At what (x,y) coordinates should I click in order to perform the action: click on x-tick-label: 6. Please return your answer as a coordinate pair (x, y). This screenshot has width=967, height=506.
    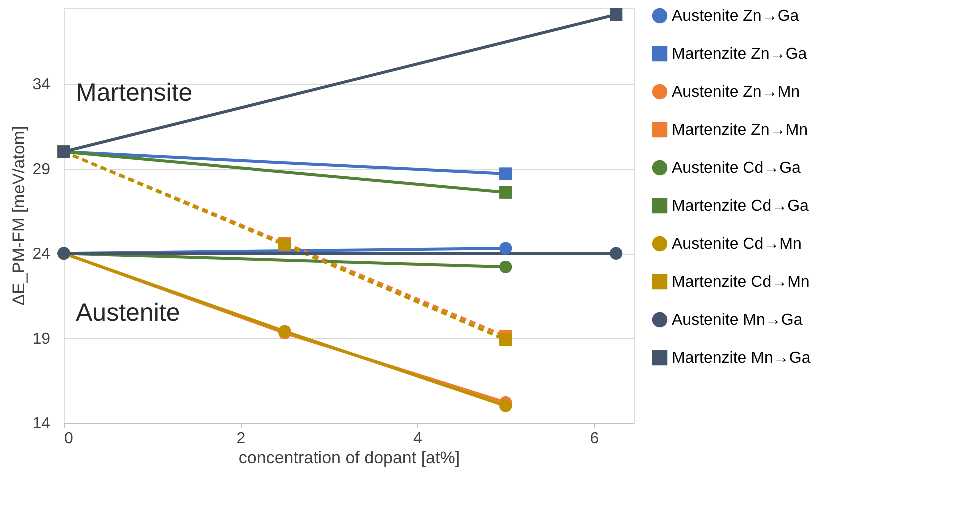
    Looking at the image, I should click on (595, 439).